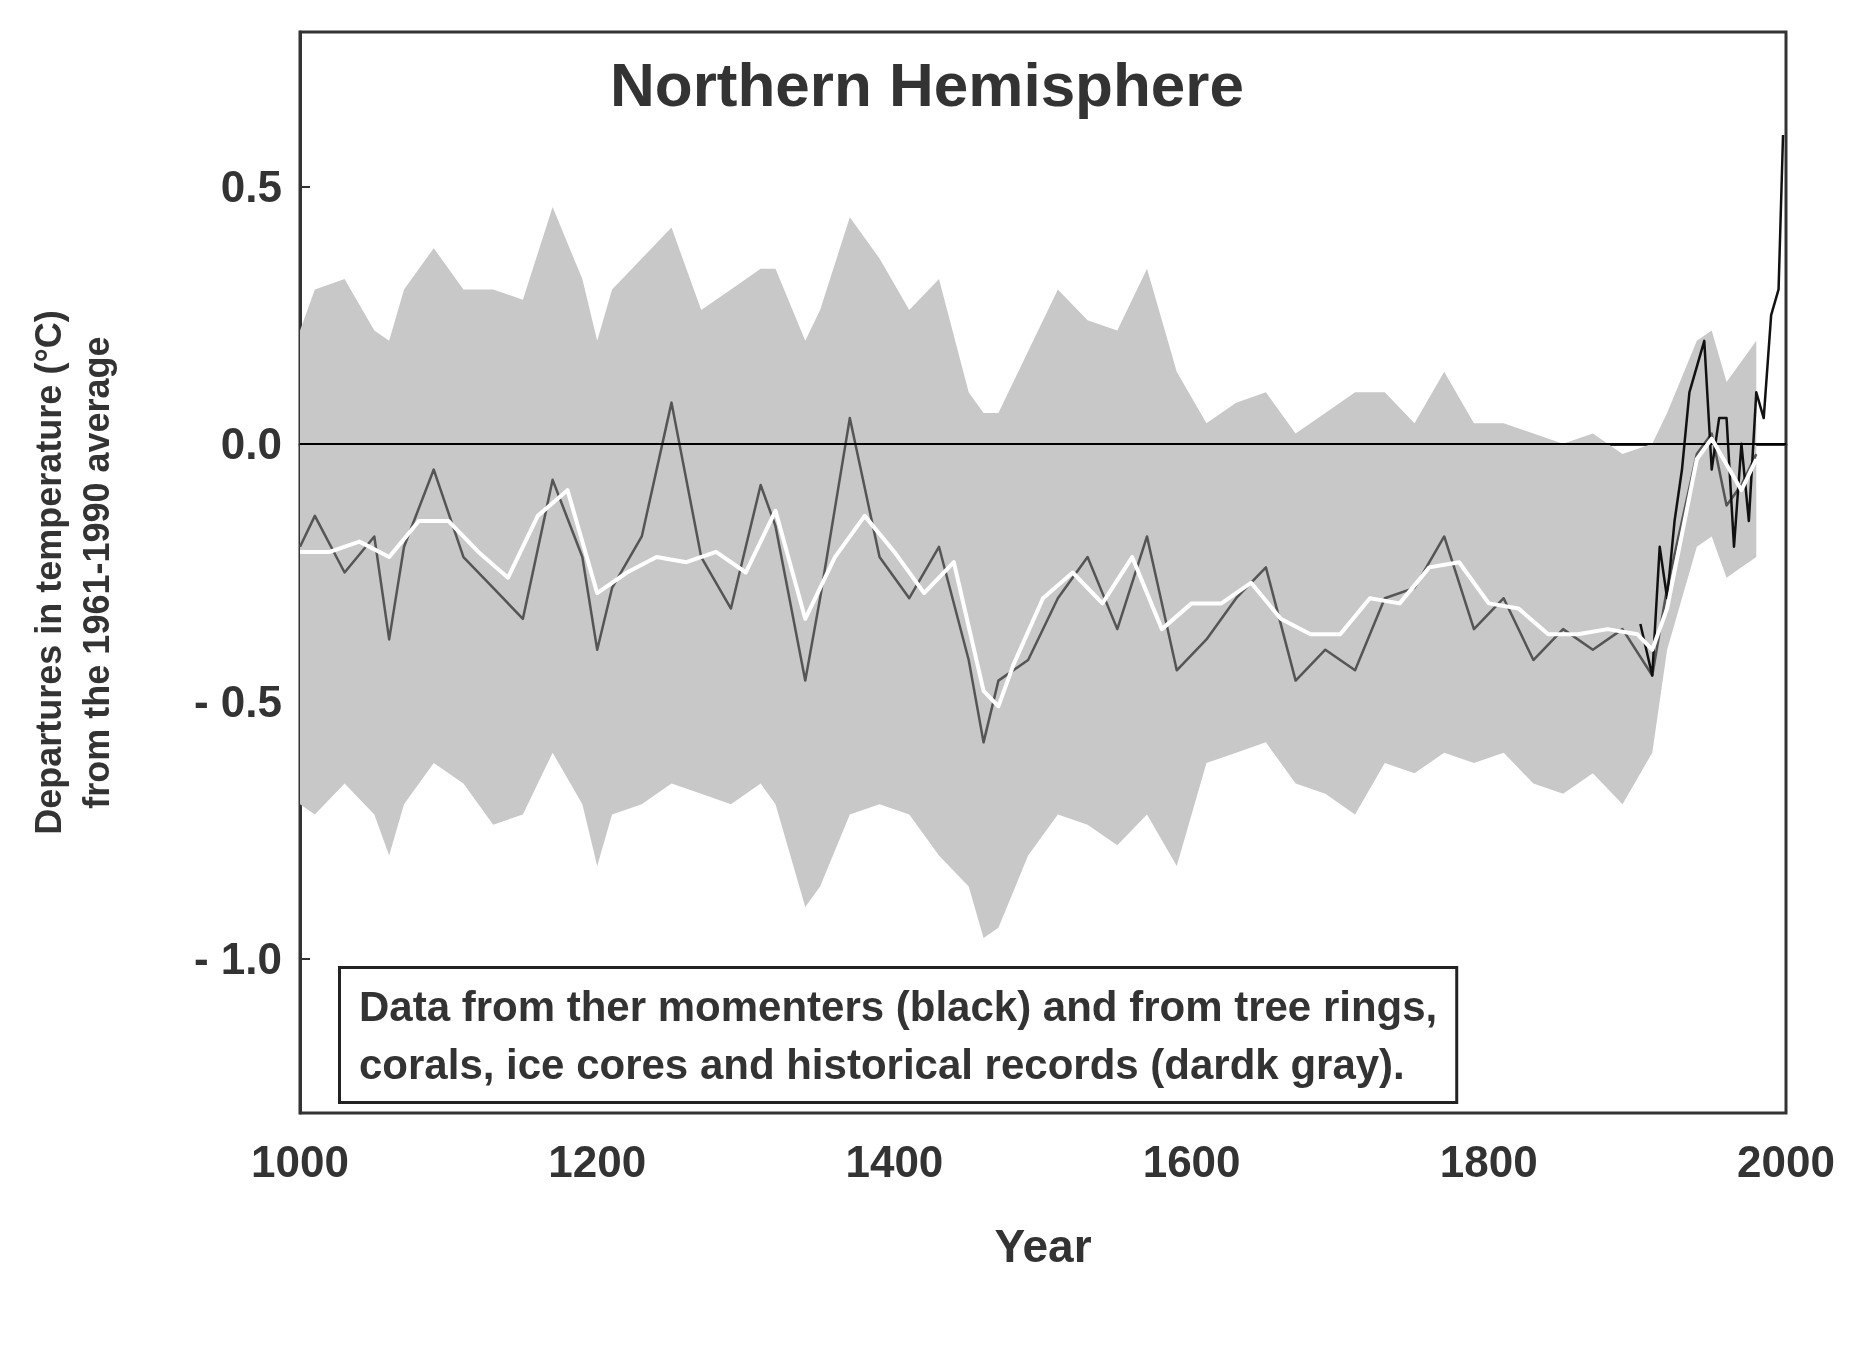 The width and height of the screenshot is (1854, 1351). What do you see at coordinates (72, 572) in the screenshot?
I see `y-axis-title: Departures in temperature (°C) from the 1961-1990 average` at bounding box center [72, 572].